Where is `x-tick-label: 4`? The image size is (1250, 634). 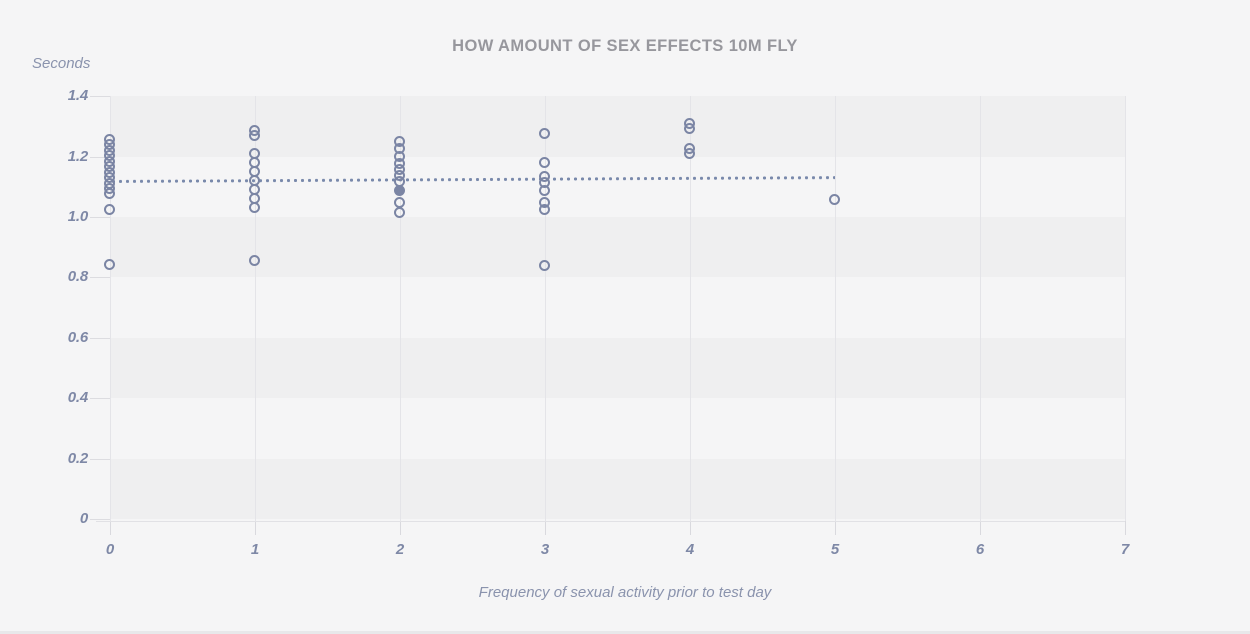 x-tick-label: 4 is located at coordinates (690, 549).